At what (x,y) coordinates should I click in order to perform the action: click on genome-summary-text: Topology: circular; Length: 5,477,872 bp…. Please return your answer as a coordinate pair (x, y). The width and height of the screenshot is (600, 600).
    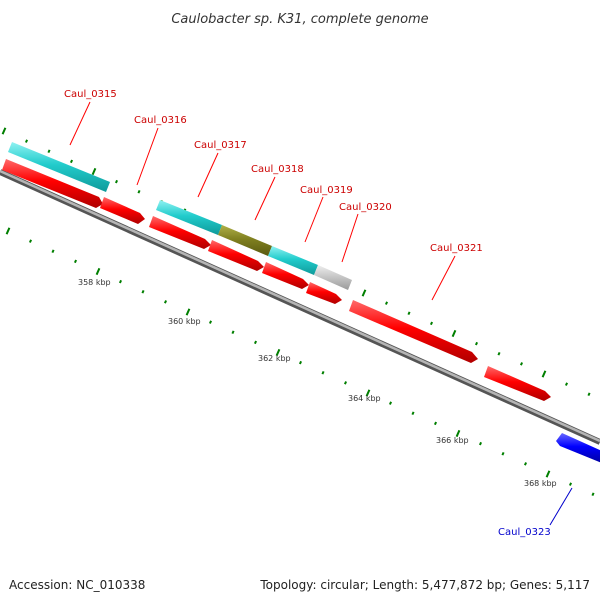
    Looking at the image, I should click on (425, 585).